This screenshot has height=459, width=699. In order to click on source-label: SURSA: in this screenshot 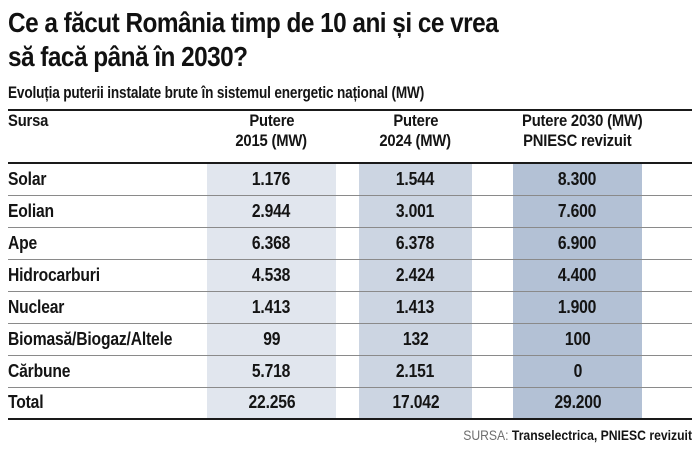, I will do `click(486, 435)`.